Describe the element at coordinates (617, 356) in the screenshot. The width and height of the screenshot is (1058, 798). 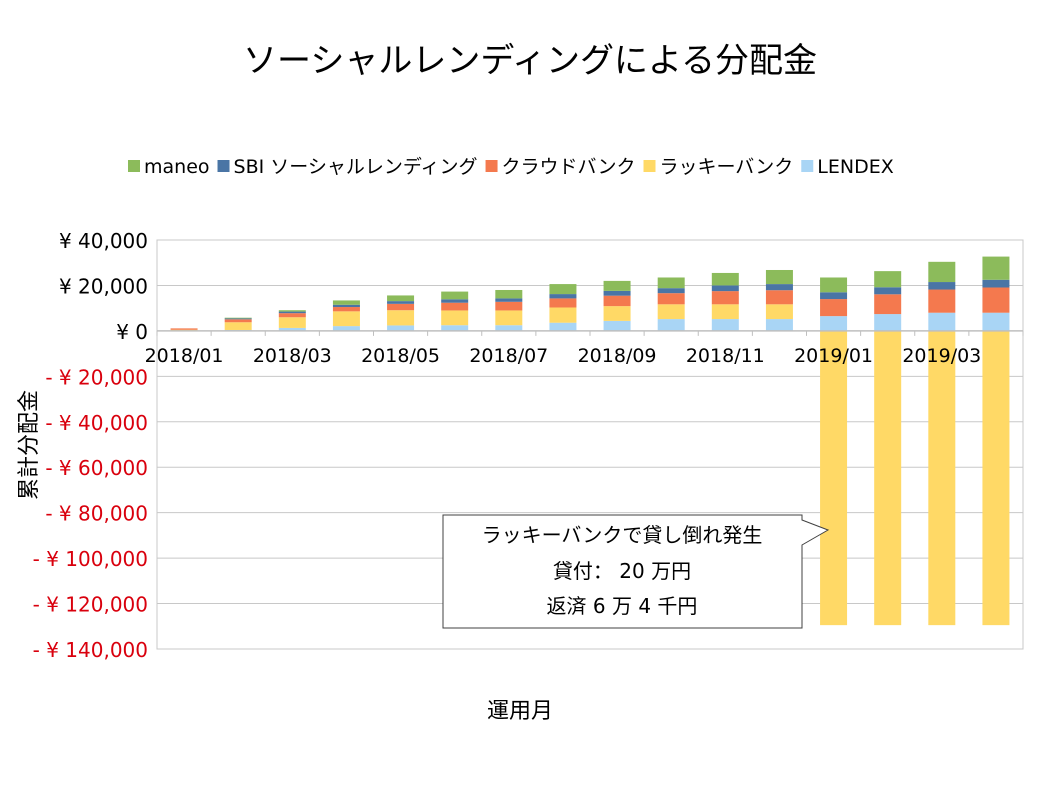
I see `x-tick-label: 2018/09` at that location.